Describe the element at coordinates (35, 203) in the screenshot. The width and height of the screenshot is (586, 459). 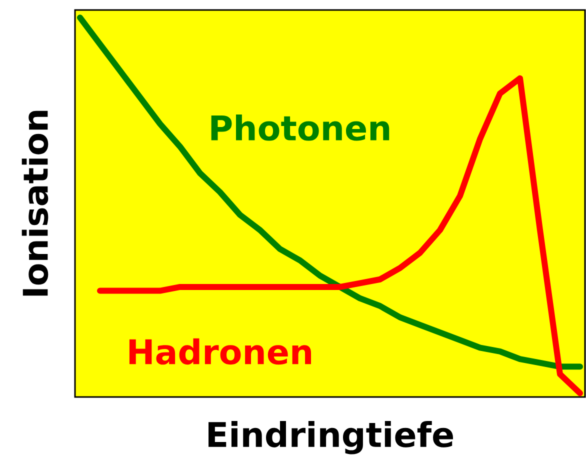
I see `y-axis-title: Ionisation` at that location.